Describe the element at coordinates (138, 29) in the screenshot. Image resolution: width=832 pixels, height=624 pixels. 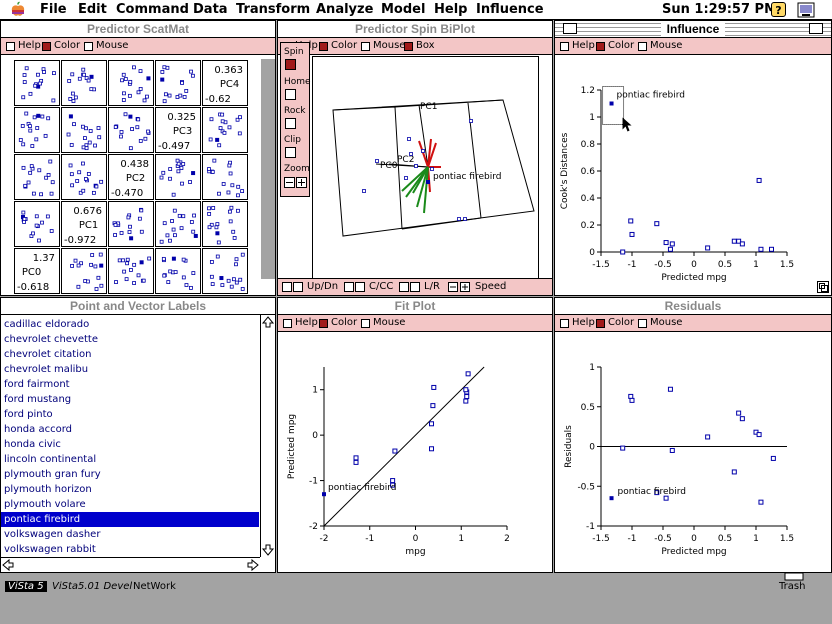
I see `scatmat-titlebar: Predictor ScatMat` at that location.